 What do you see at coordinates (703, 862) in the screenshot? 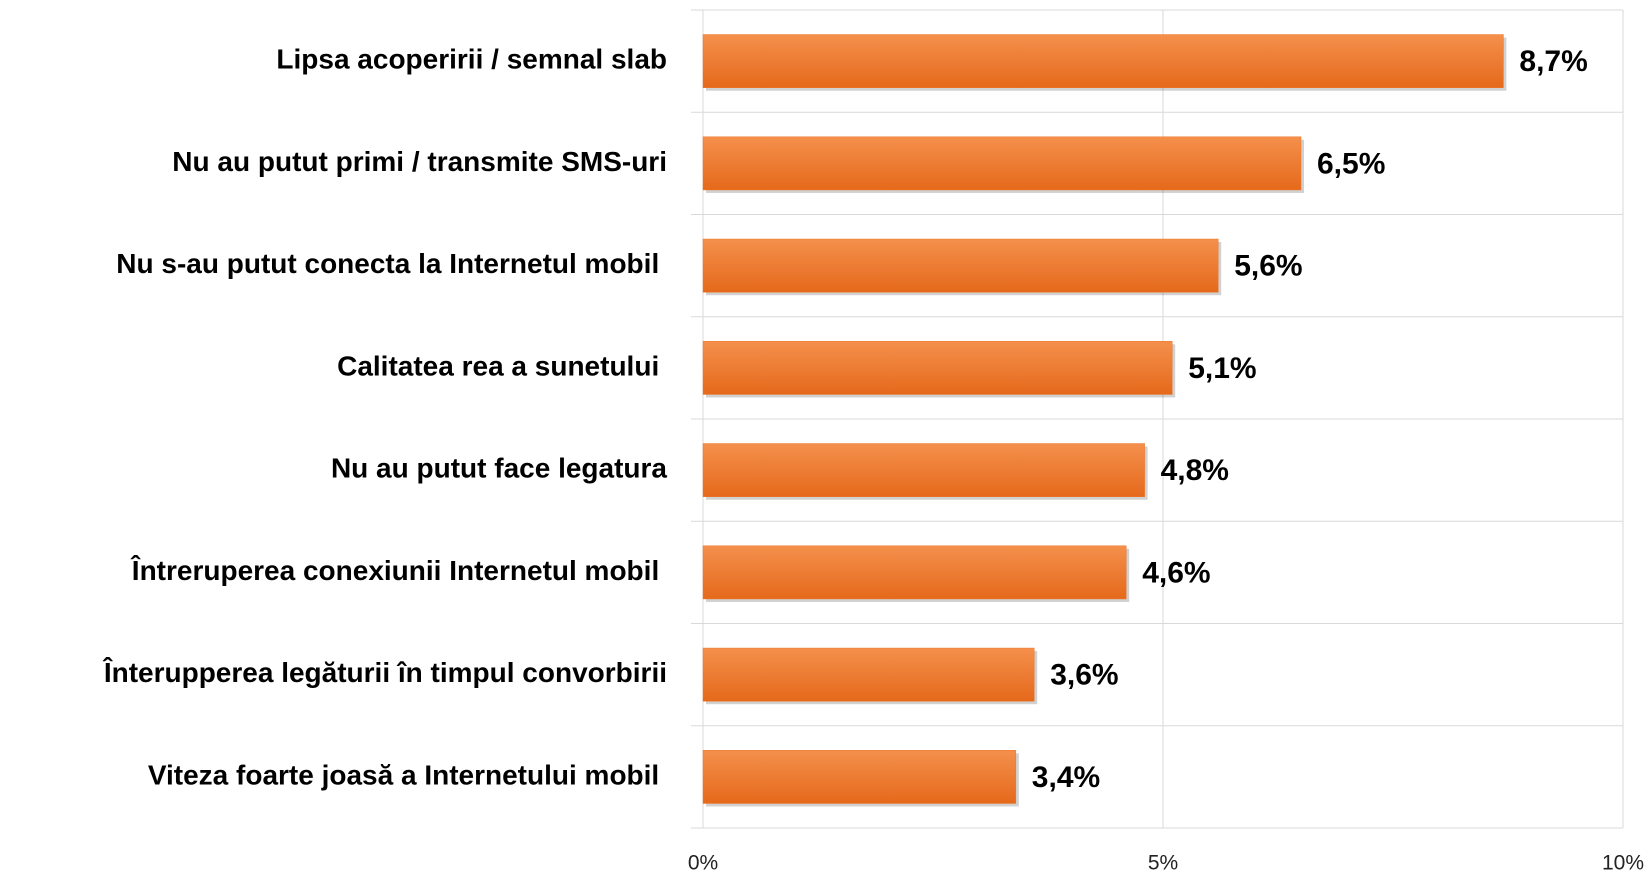
I see `x-tick-label: 0%` at bounding box center [703, 862].